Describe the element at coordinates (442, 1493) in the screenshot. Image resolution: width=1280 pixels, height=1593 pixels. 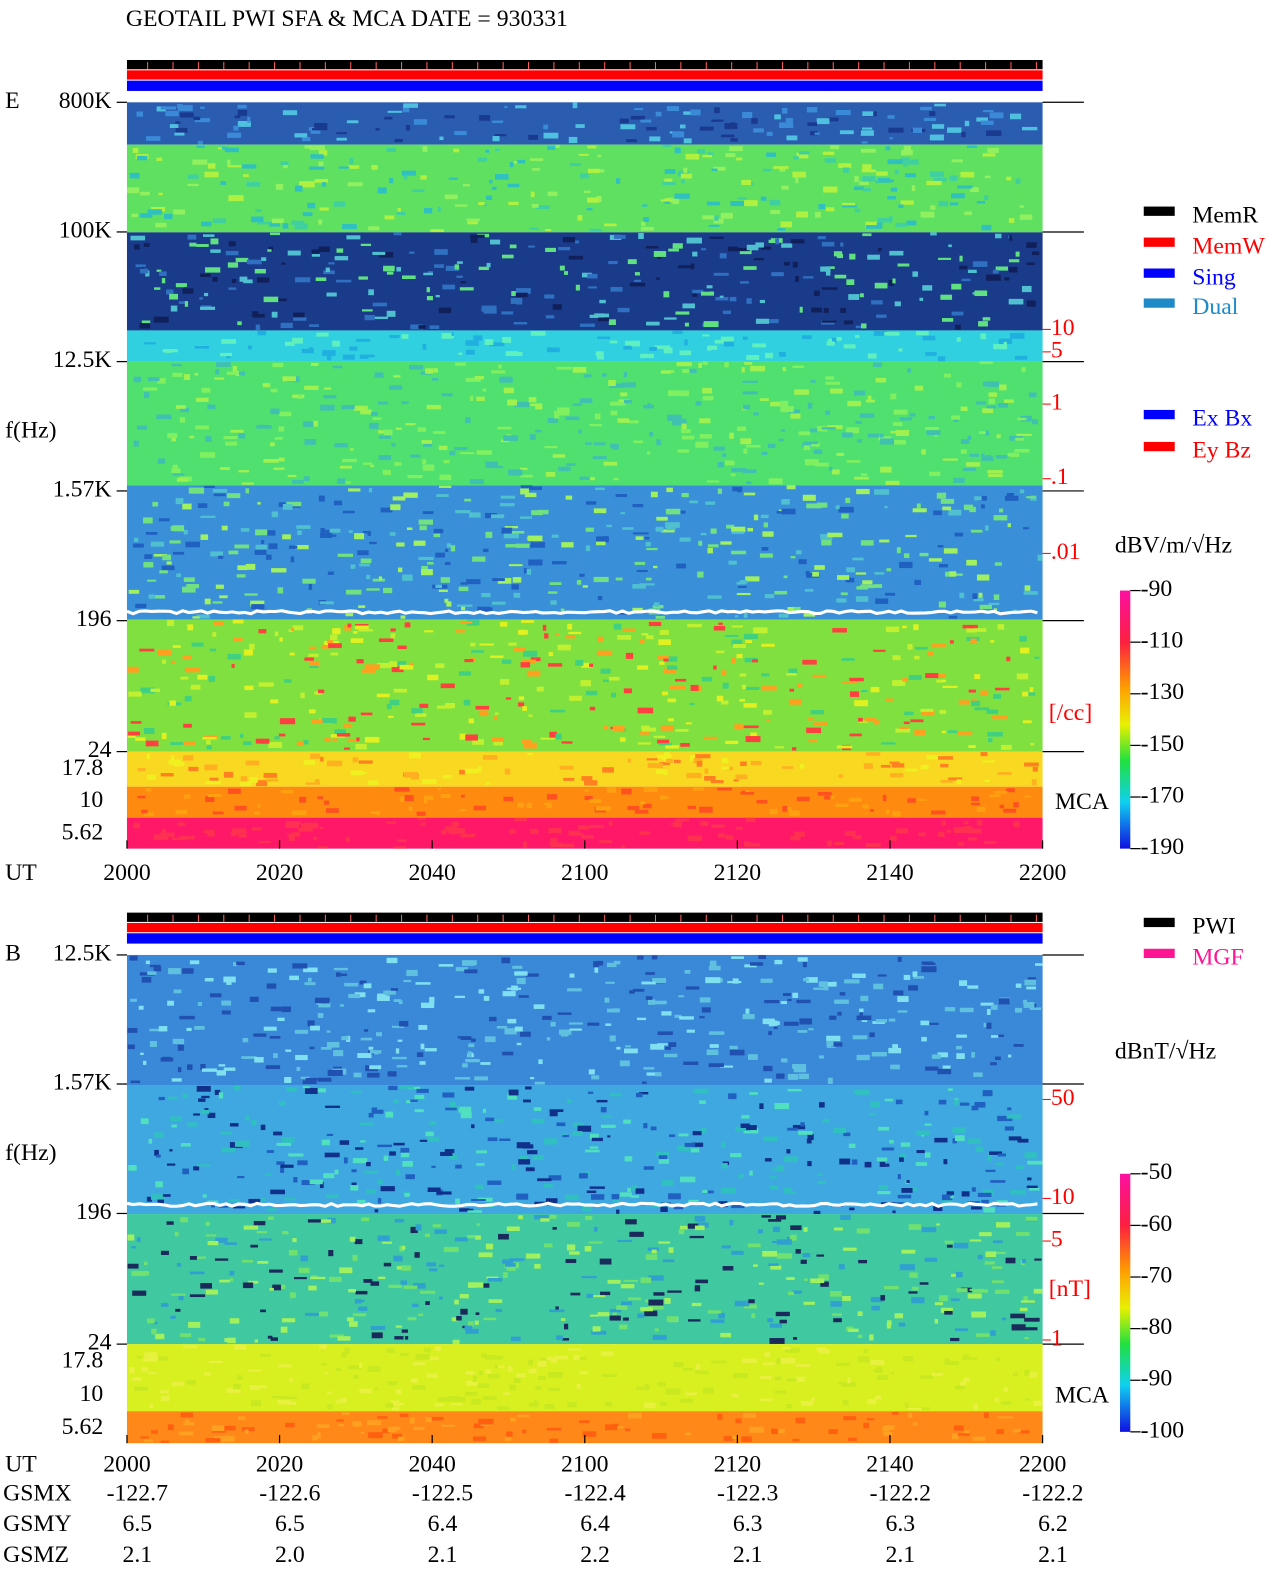
I see `orbit-value: -122.5` at that location.